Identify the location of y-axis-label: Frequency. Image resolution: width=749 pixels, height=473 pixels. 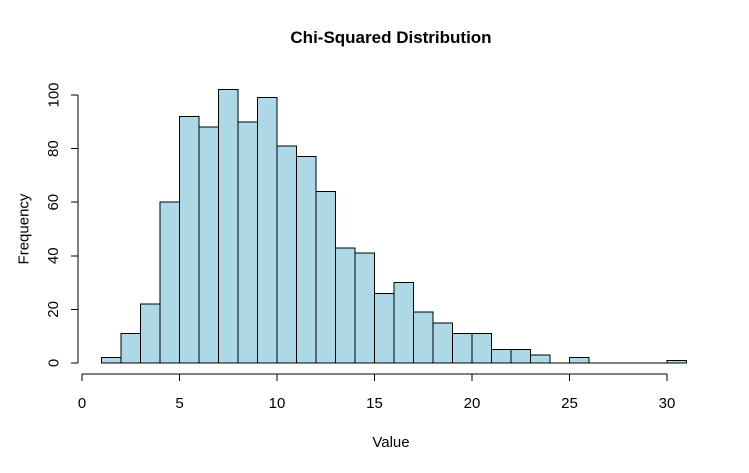
(24, 229).